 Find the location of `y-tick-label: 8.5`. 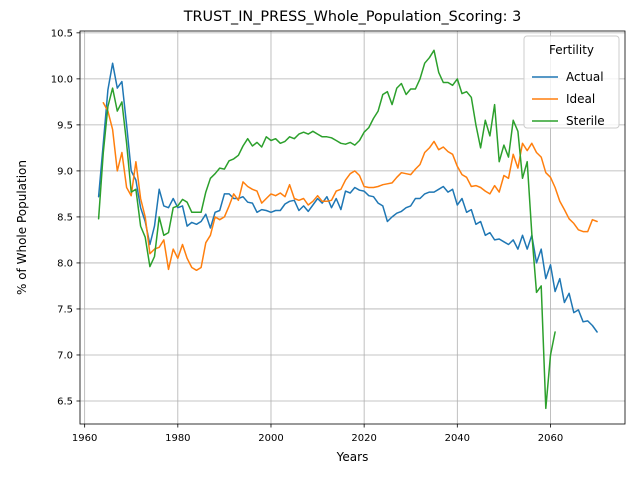

y-tick-label: 8.5 is located at coordinates (65, 218).